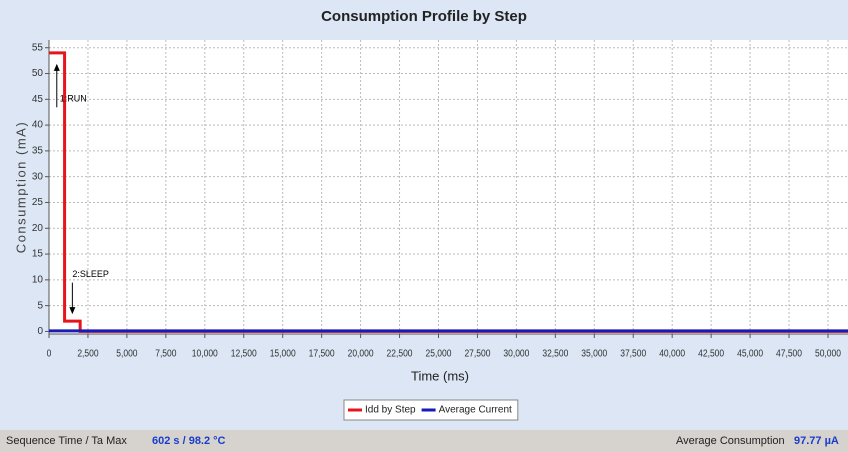  I want to click on x-tick-label: 0, so click(49, 353).